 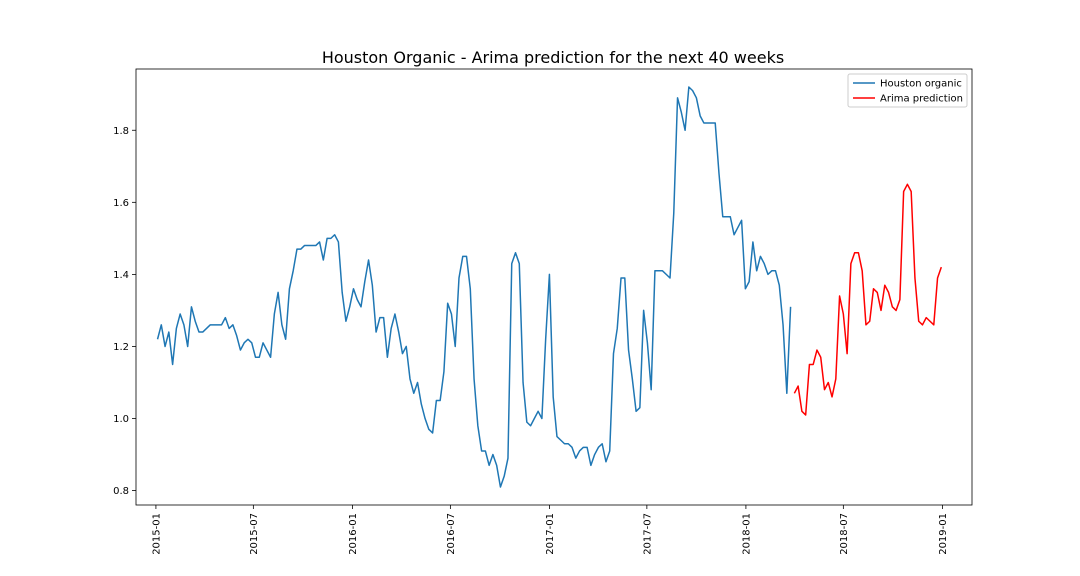 What do you see at coordinates (921, 84) in the screenshot?
I see `legend-label-0: Houston organic` at bounding box center [921, 84].